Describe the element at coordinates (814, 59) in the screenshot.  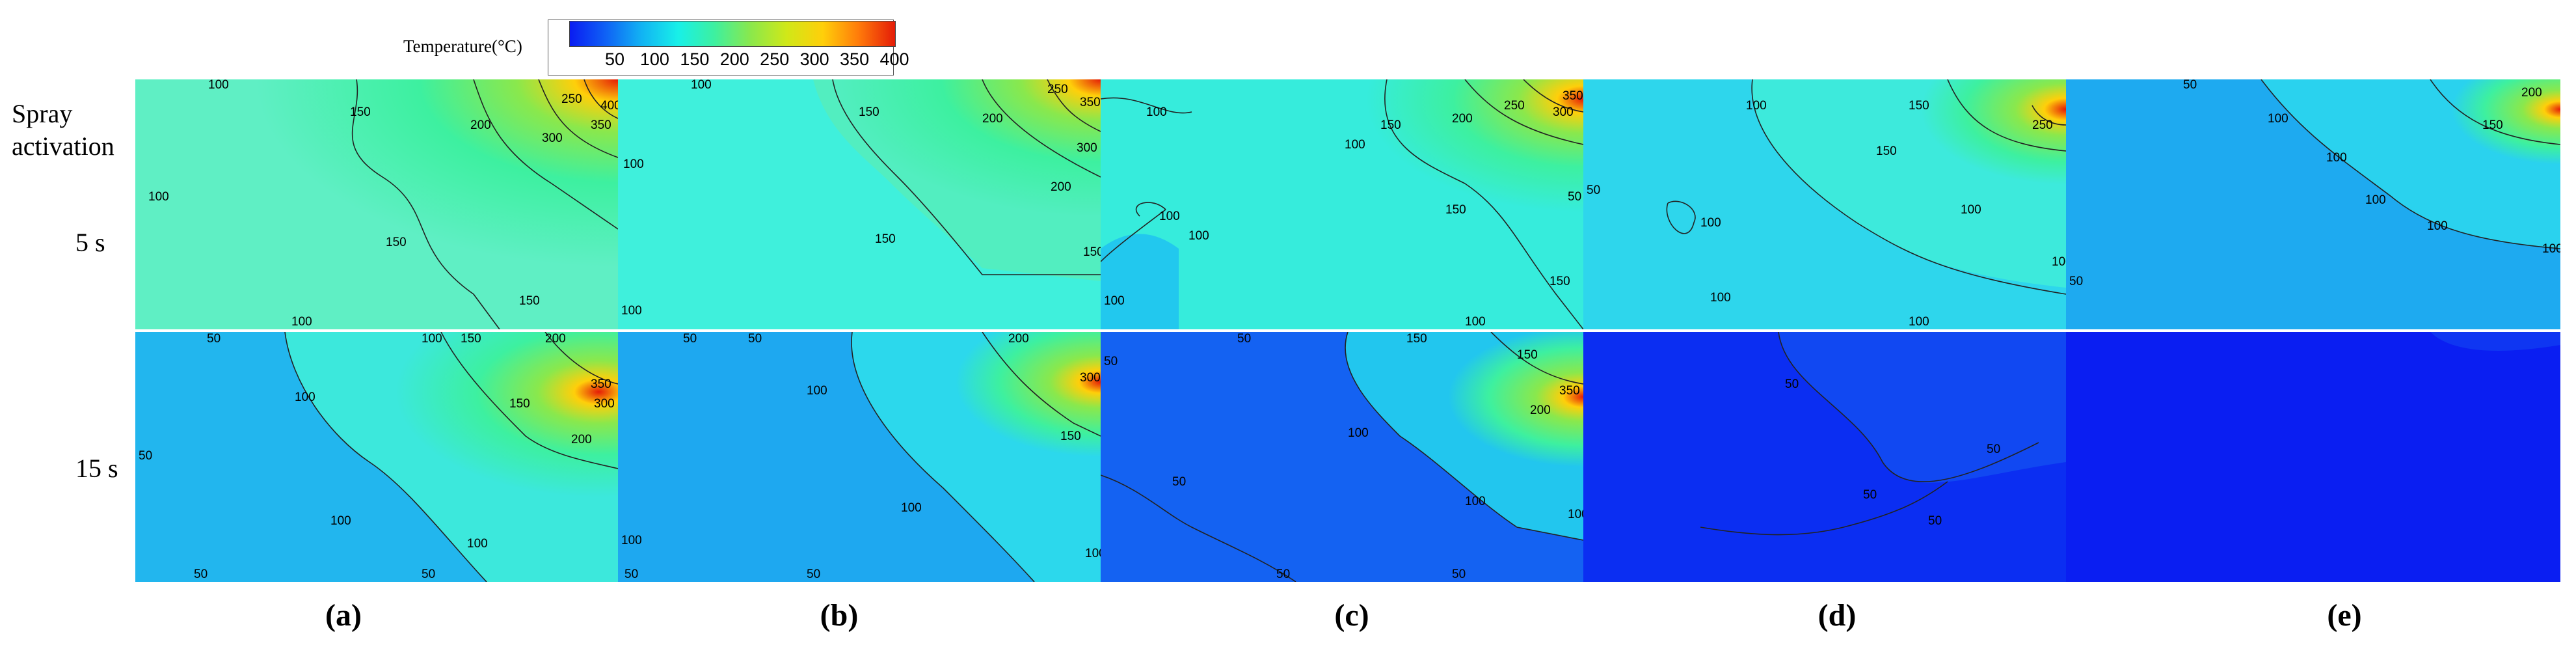
I see `colorbar-tick-label: 300` at that location.